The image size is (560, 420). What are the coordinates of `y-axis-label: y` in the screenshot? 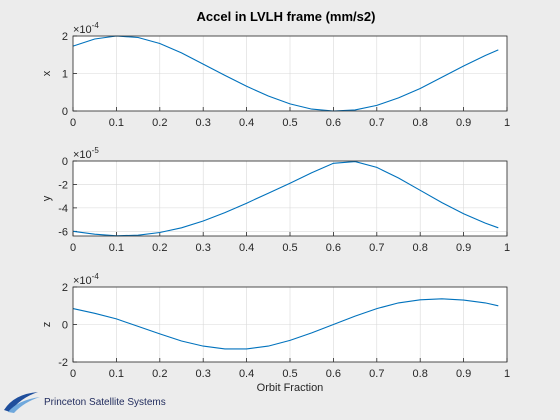 It's located at (47, 198).